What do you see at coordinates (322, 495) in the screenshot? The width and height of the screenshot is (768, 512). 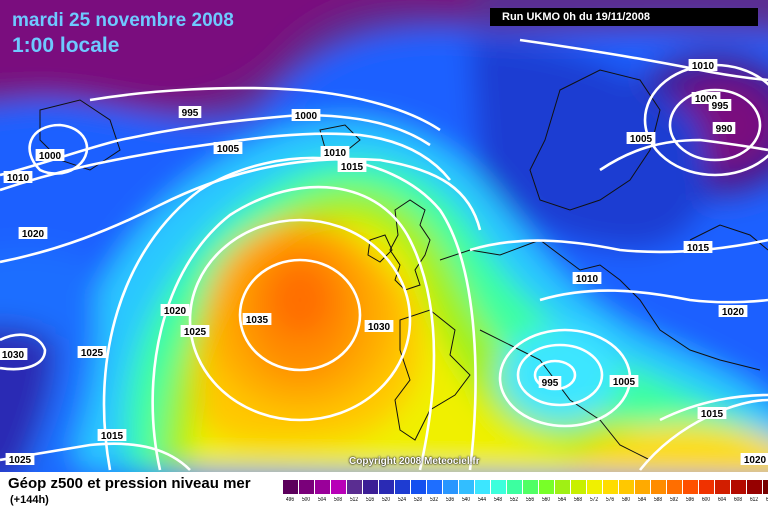 I see `legend-item: 504` at bounding box center [322, 495].